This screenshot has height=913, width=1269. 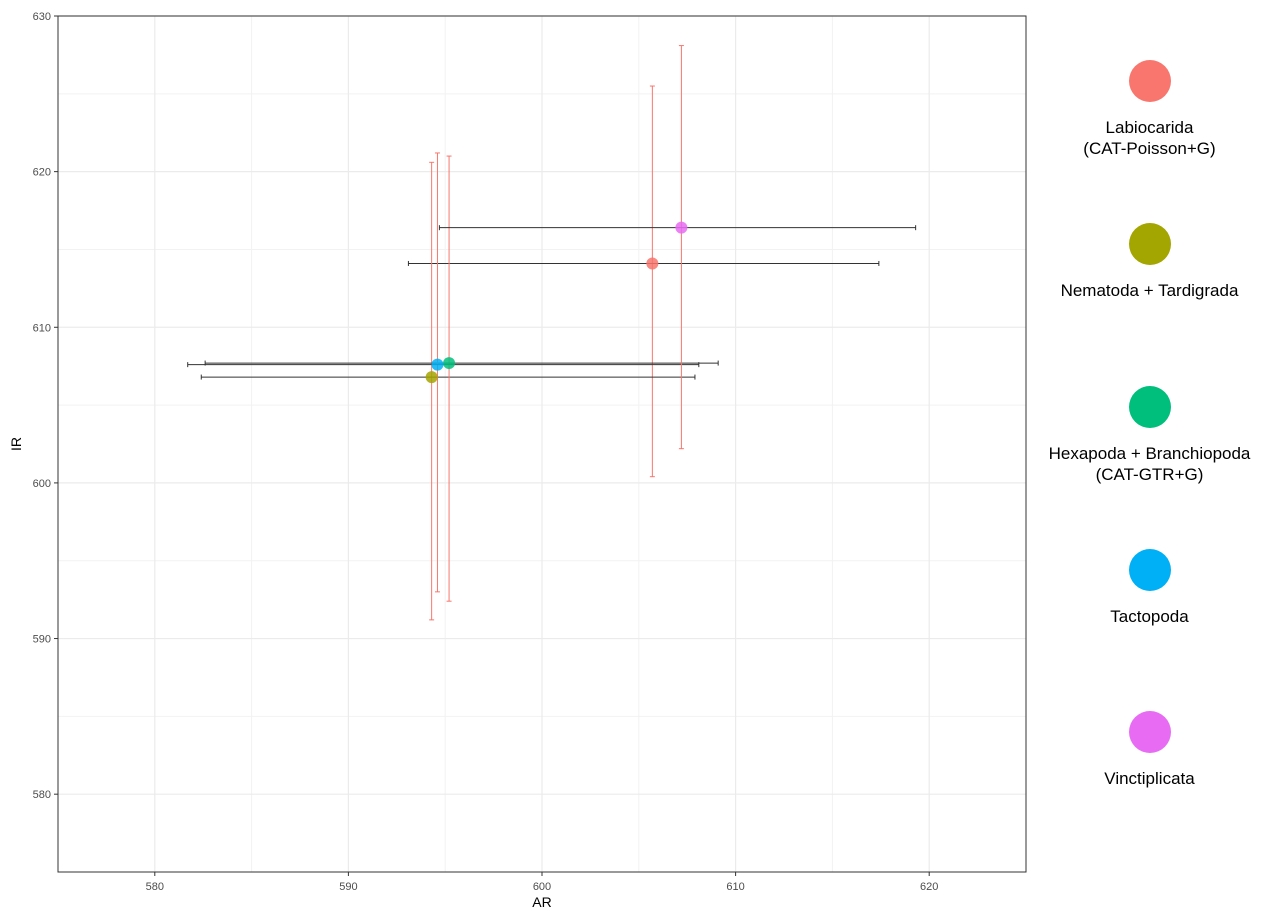 I want to click on legend-label: Tactopoda, so click(x=1149, y=616).